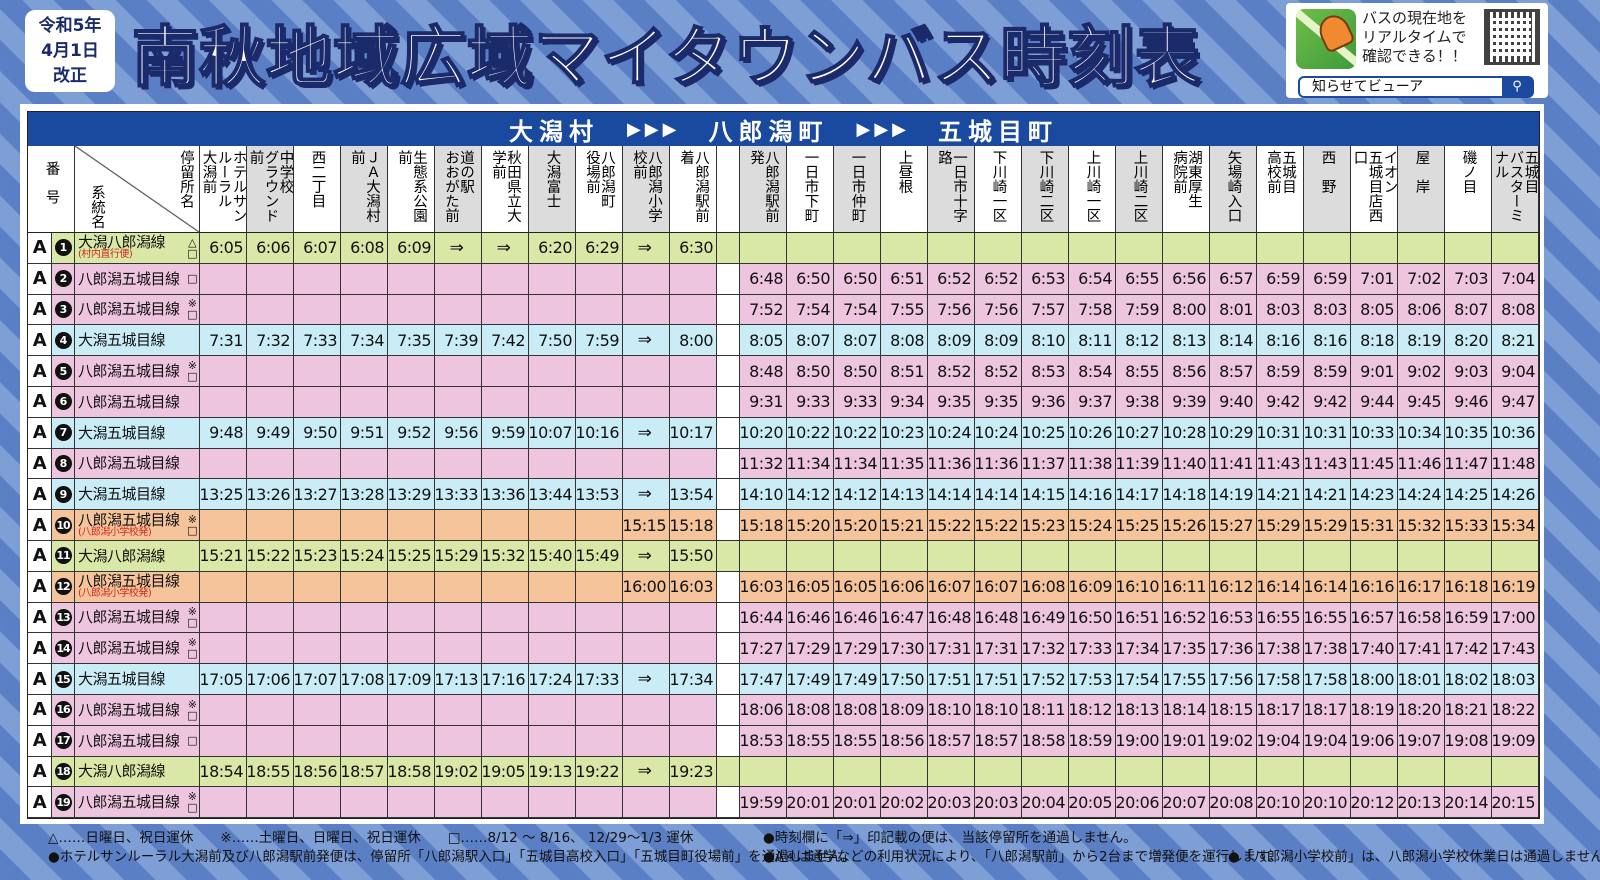 The image size is (1600, 880). What do you see at coordinates (1139, 649) in the screenshot?
I see `time-cell: 17:34` at bounding box center [1139, 649].